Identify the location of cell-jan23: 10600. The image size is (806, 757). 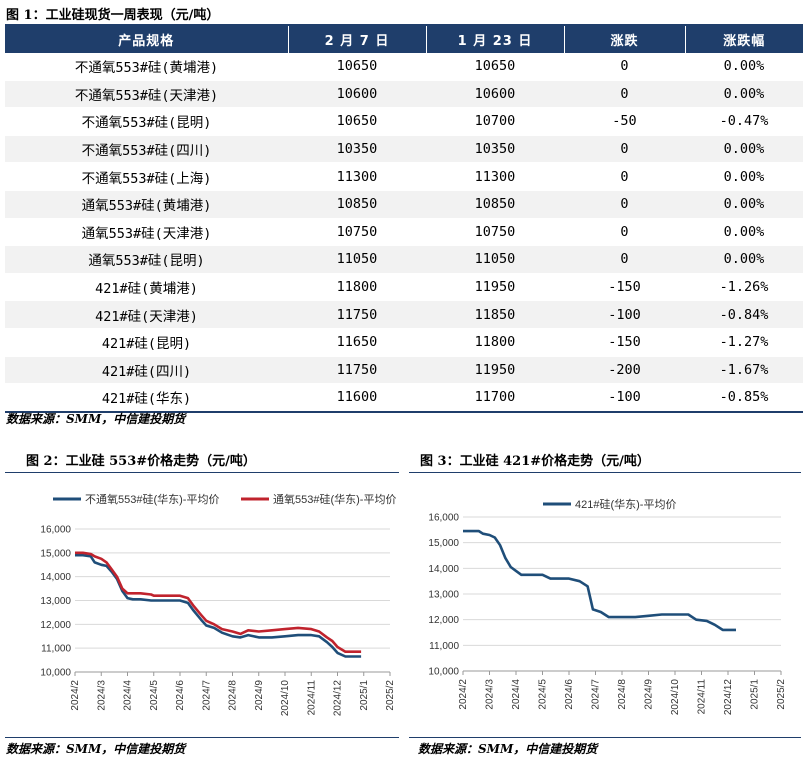
(495, 94).